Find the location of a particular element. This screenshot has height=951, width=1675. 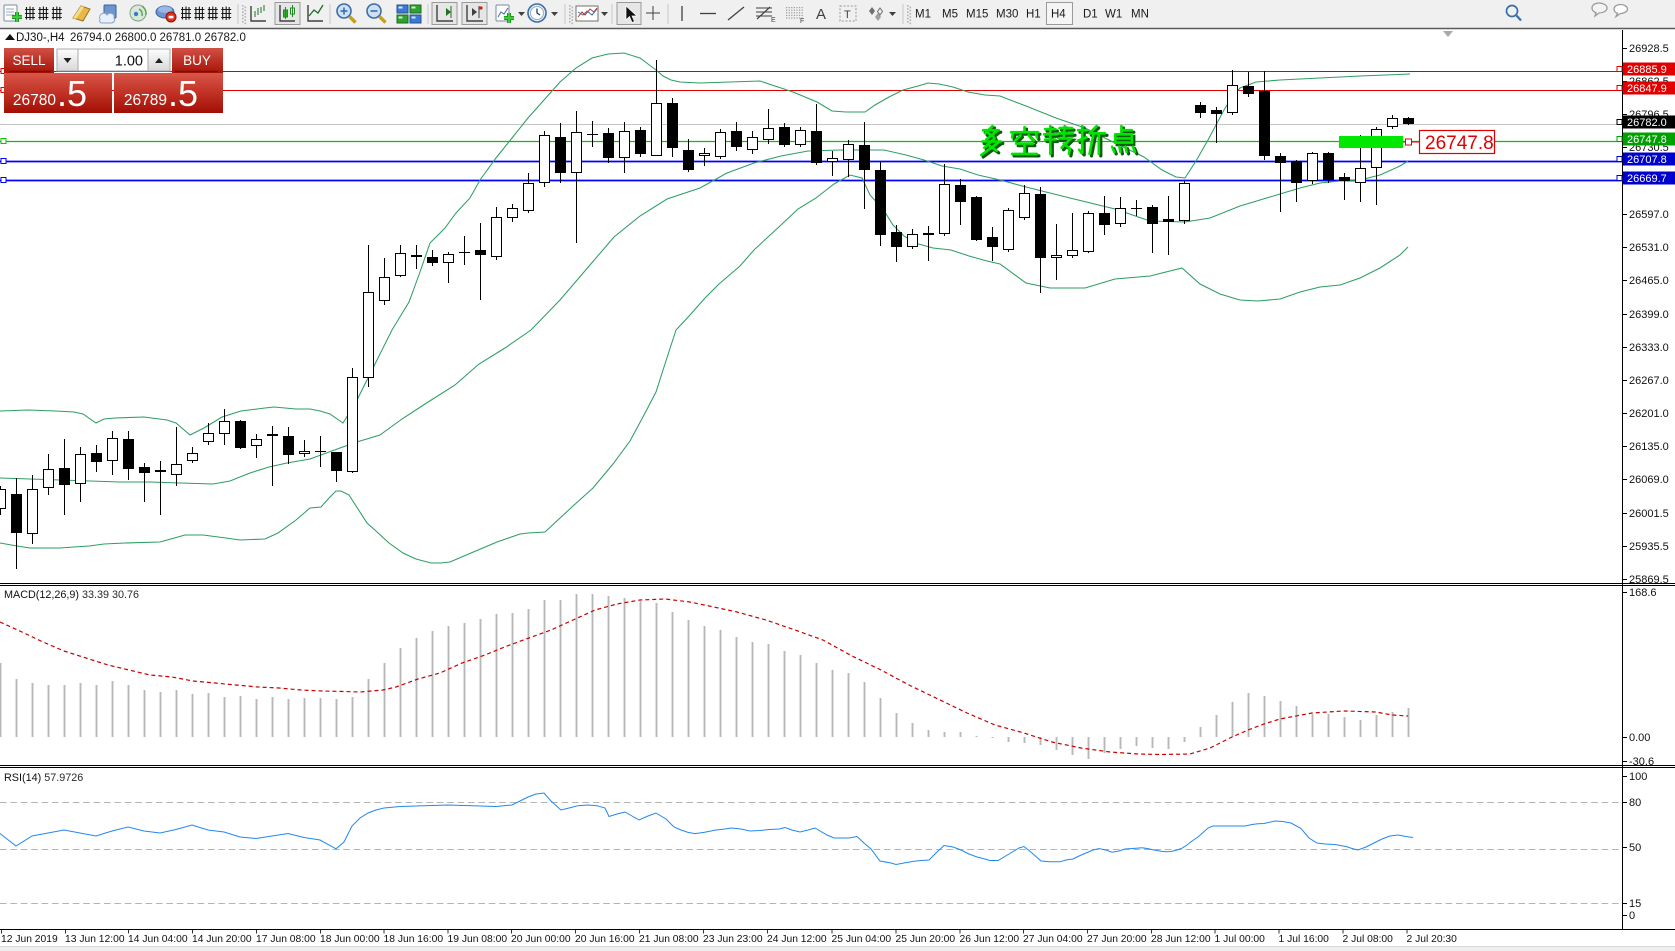

svg-text: T is located at coordinates (847, 15).